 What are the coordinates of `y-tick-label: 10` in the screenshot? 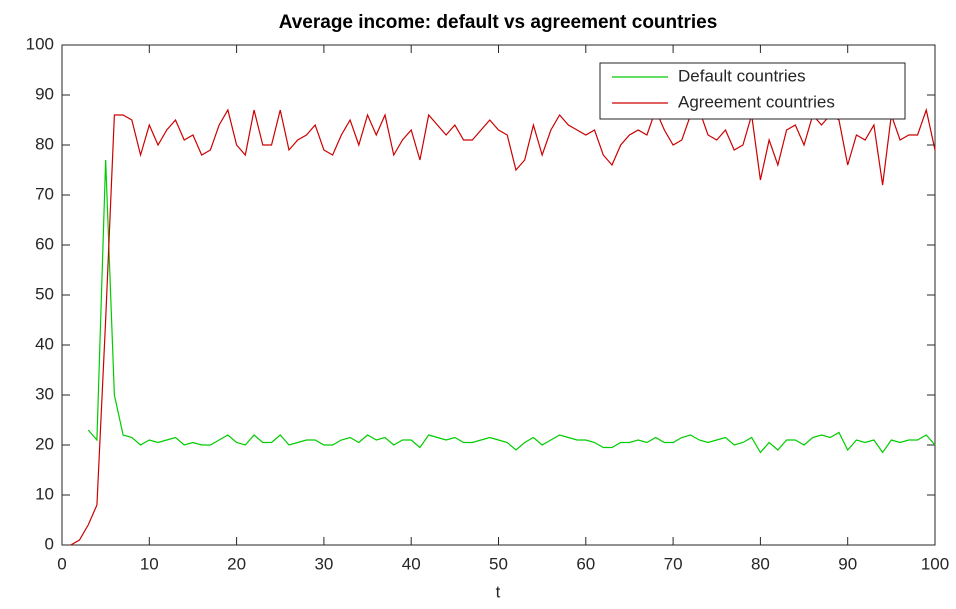 It's located at (44, 493).